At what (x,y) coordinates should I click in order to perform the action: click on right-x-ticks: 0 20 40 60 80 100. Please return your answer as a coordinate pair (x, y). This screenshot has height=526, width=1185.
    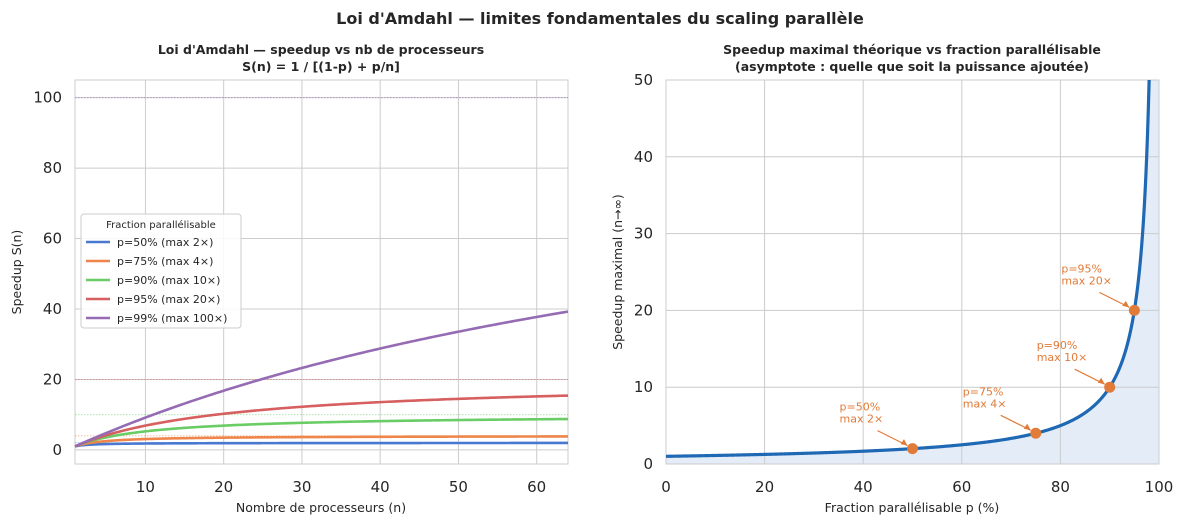
    Looking at the image, I should click on (917, 487).